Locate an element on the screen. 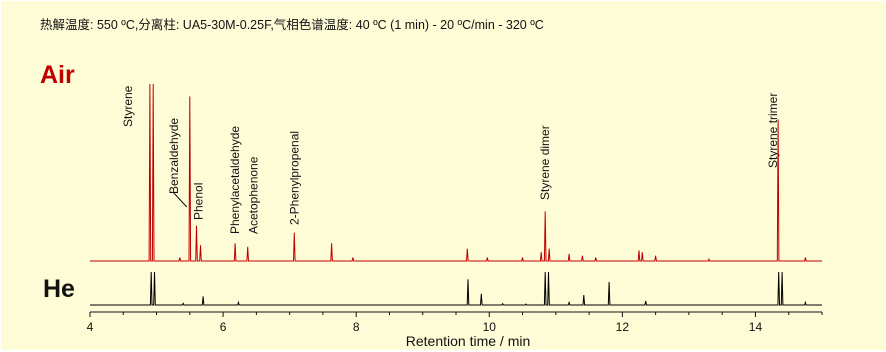  annotation-2-phenylpropenal: 2-Phenylpropenal is located at coordinates (294, 178).